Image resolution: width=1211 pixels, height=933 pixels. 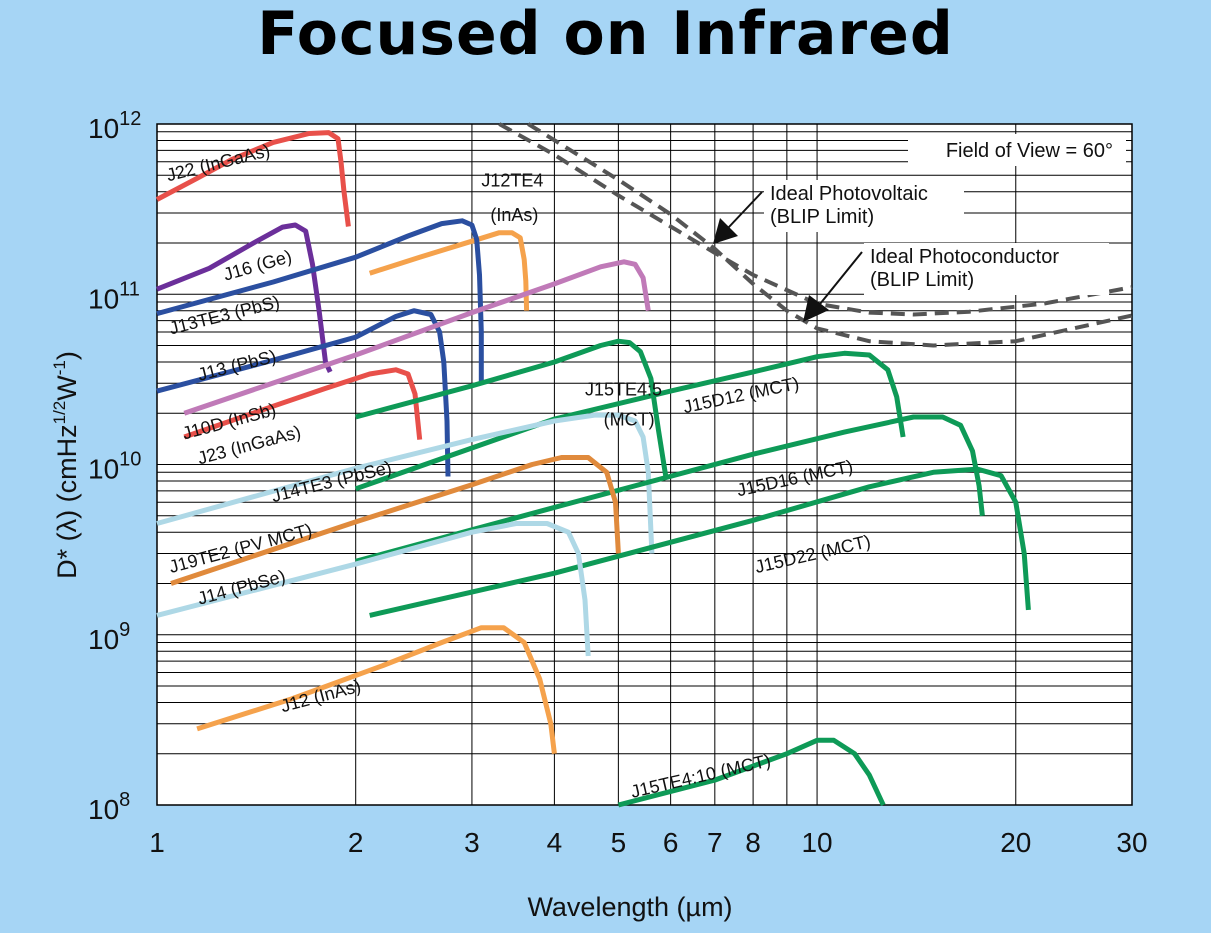 I want to click on chart-title: Focused on Infrared, so click(x=605, y=34).